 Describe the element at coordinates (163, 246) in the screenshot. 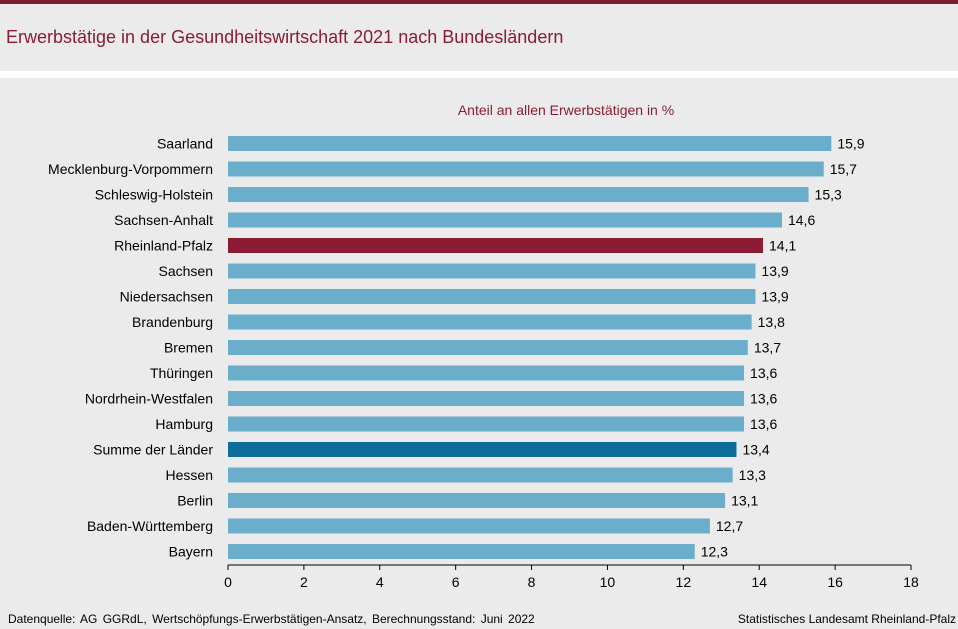

I see `category-label: Rheinland-Pfalz` at that location.